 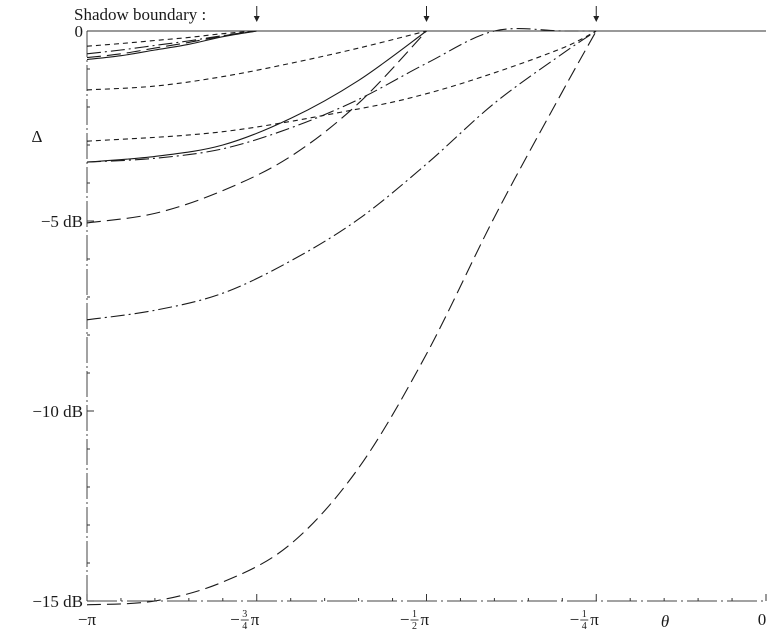 I want to click on svg-text: 0, so click(x=762, y=619).